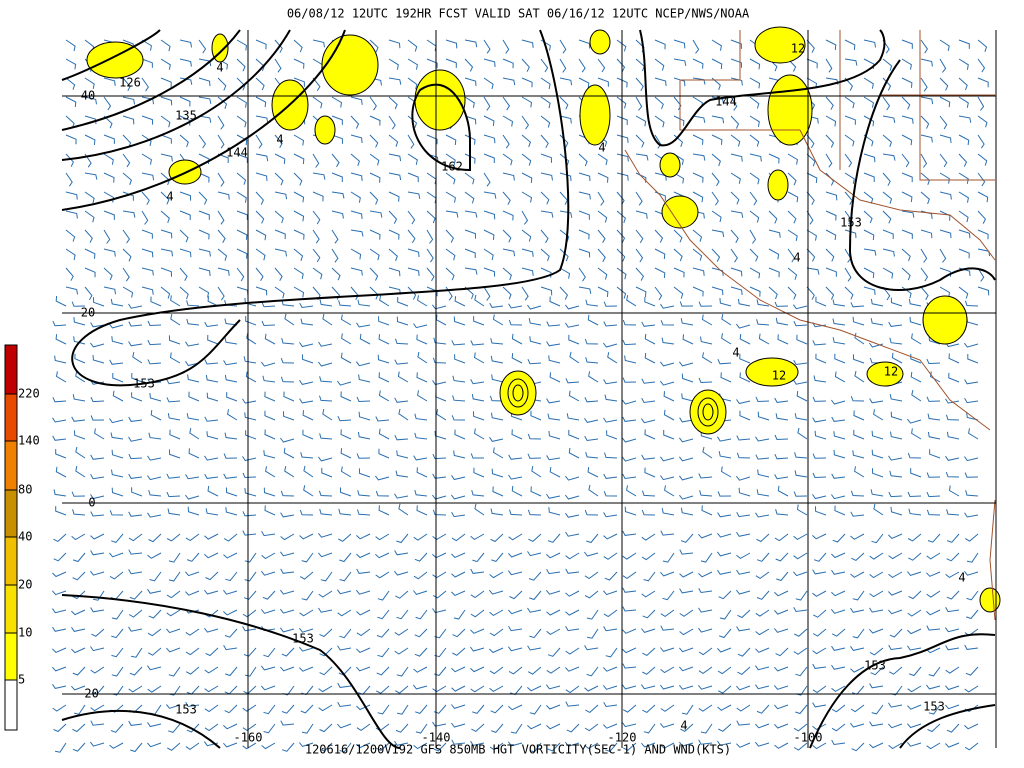 Image resolution: width=1024 pixels, height=768 pixels. I want to click on contour-label: 4, so click(601, 148).